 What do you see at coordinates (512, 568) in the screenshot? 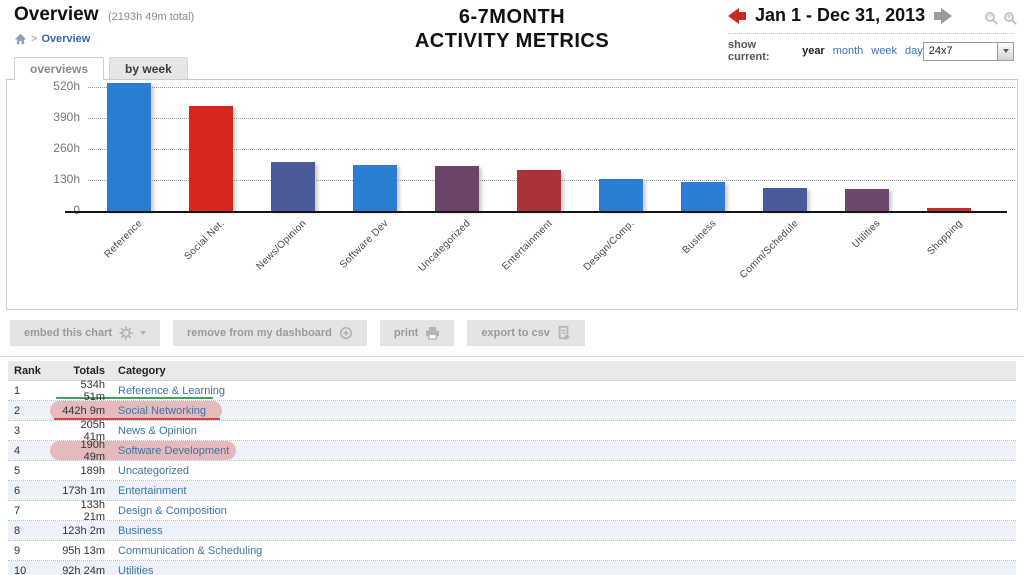
I see `table-row: 10 92h 24m Utilities` at bounding box center [512, 568].